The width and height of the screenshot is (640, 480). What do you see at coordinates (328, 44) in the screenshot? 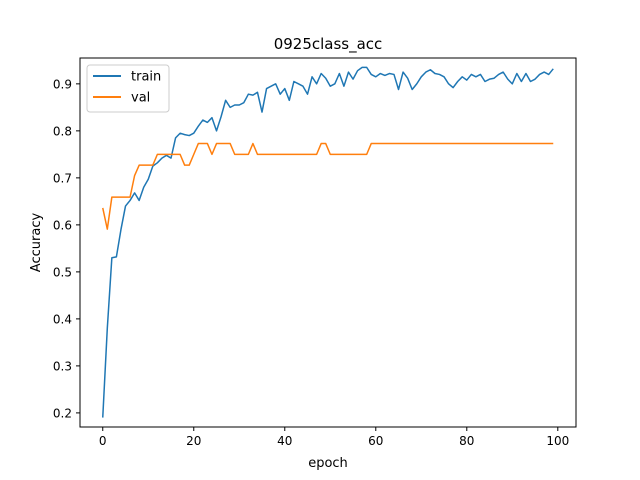
I see `chart-title: 0925class_acc` at bounding box center [328, 44].